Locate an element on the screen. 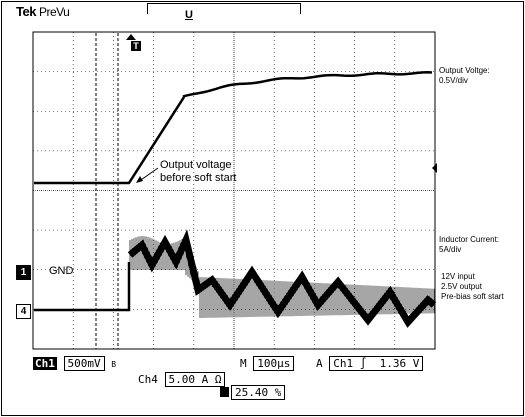 The width and height of the screenshot is (525, 417). ch1-name: Ch1 is located at coordinates (45, 363).